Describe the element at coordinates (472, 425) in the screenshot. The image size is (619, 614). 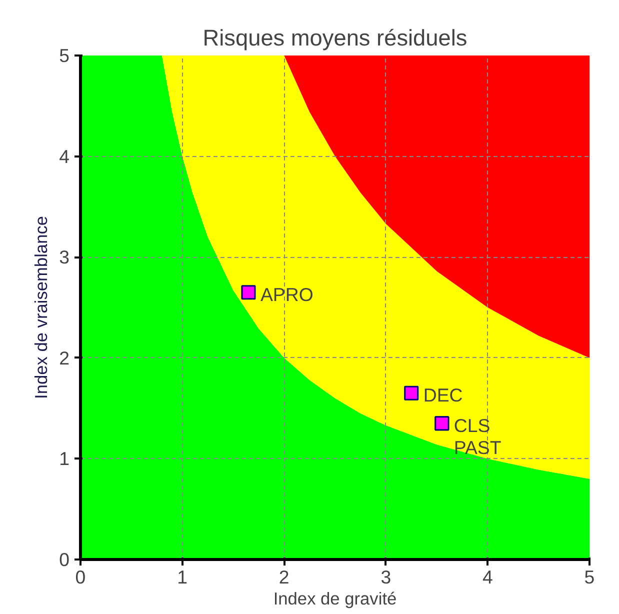
I see `annotation: CLS` at that location.